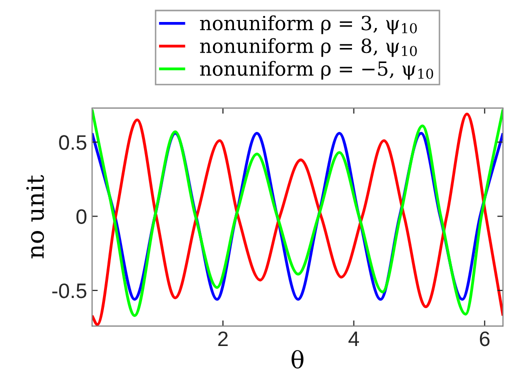 The height and width of the screenshot is (390, 506). What do you see at coordinates (308, 47) in the screenshot?
I see `legend-label: nonuniform ρ = 8, ψ$_{10}$` at bounding box center [308, 47].